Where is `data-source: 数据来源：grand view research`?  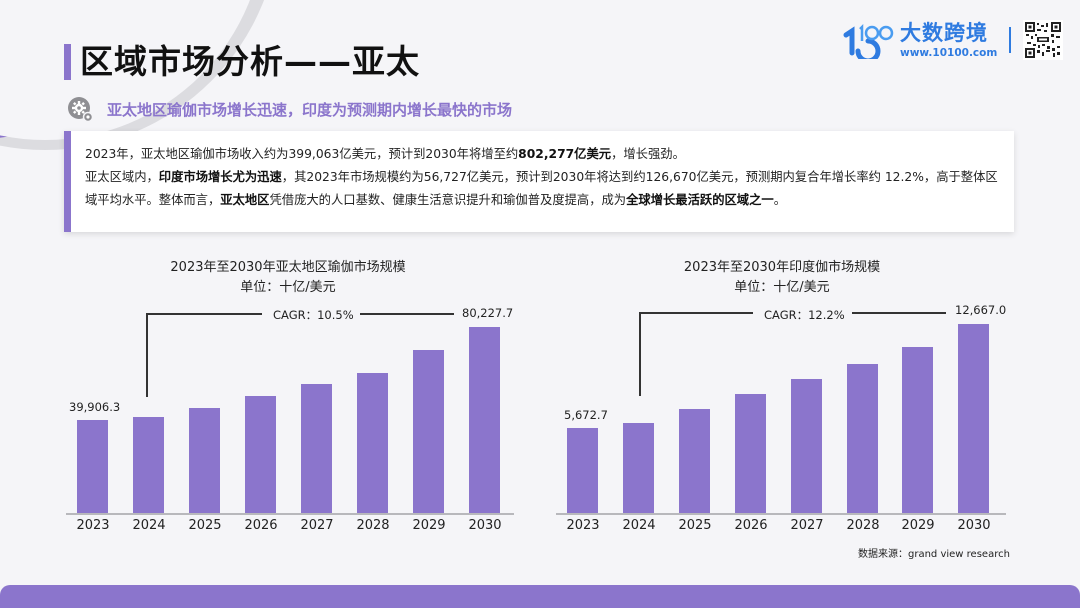 data-source: 数据来源：grand view research is located at coordinates (934, 554).